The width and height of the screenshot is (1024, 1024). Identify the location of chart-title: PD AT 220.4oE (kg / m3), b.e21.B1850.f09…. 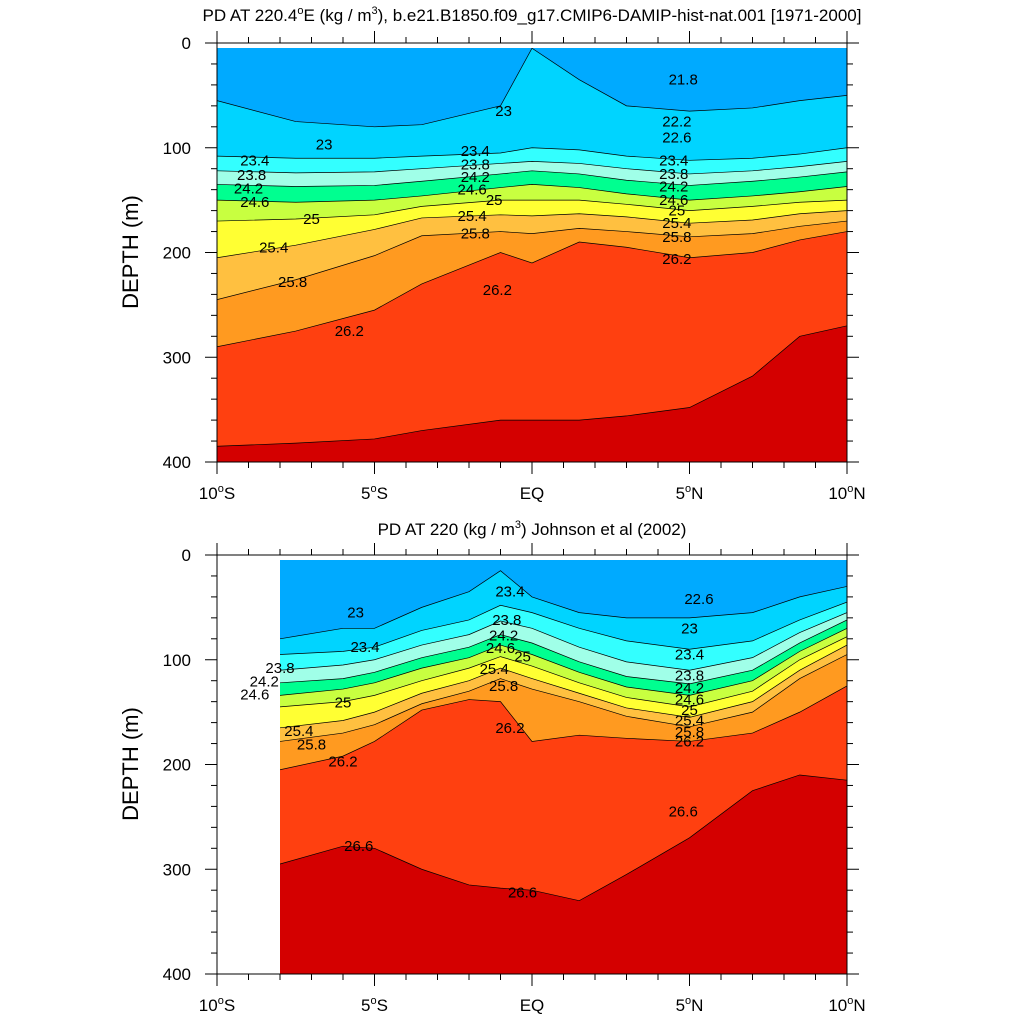
(532, 15).